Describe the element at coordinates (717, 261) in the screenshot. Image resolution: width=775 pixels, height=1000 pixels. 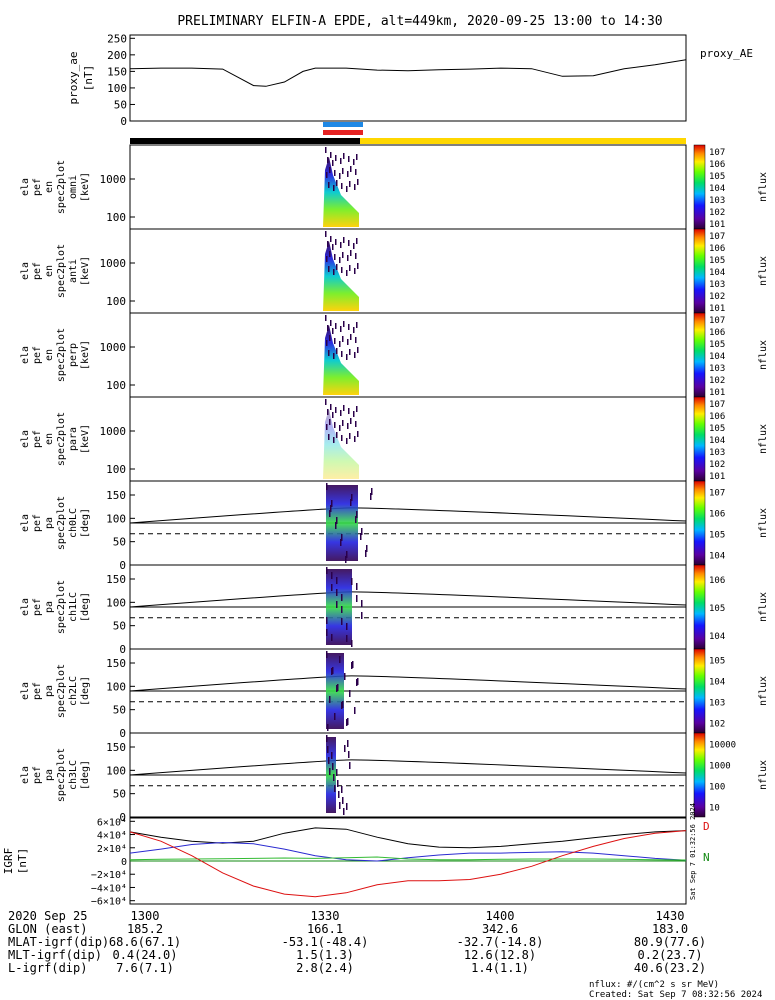
I see `colorbar-tick-label: 105` at that location.